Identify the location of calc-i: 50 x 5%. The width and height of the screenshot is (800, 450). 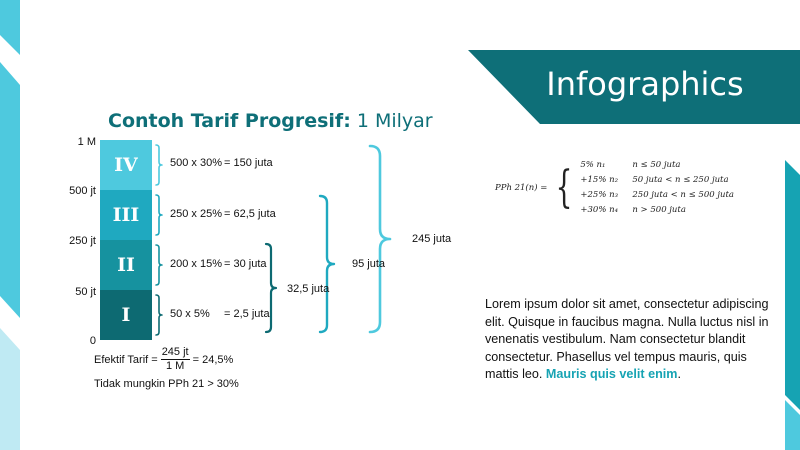
(190, 314).